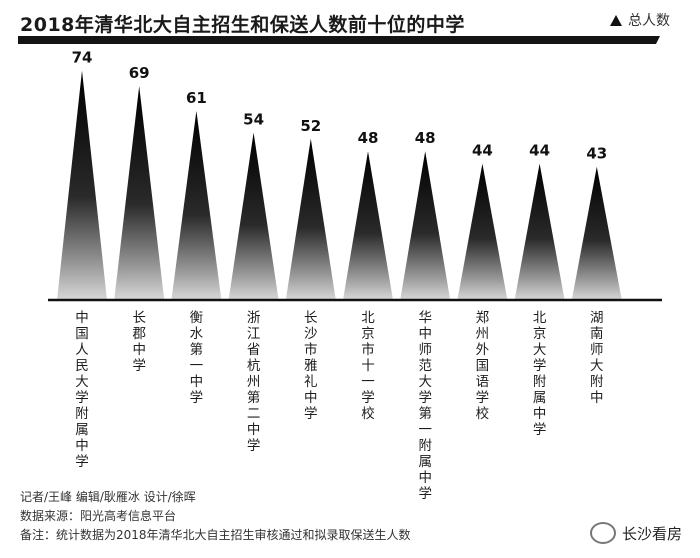 The width and height of the screenshot is (700, 558). Describe the element at coordinates (215, 535) in the screenshot. I see `footer-note: 备注：统计数据为2018年清华北大自主招生审核通过和拟录取保送生人数` at that location.